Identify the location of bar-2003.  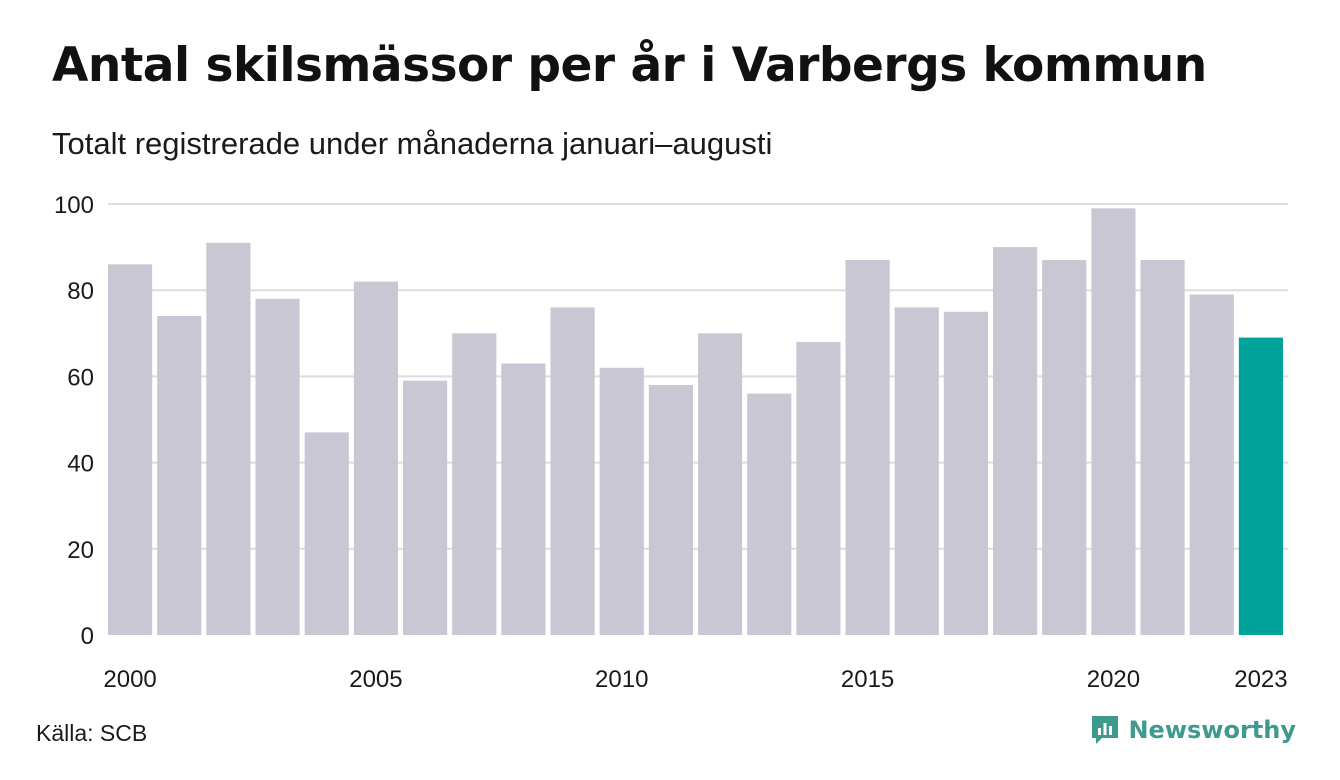
(277, 466).